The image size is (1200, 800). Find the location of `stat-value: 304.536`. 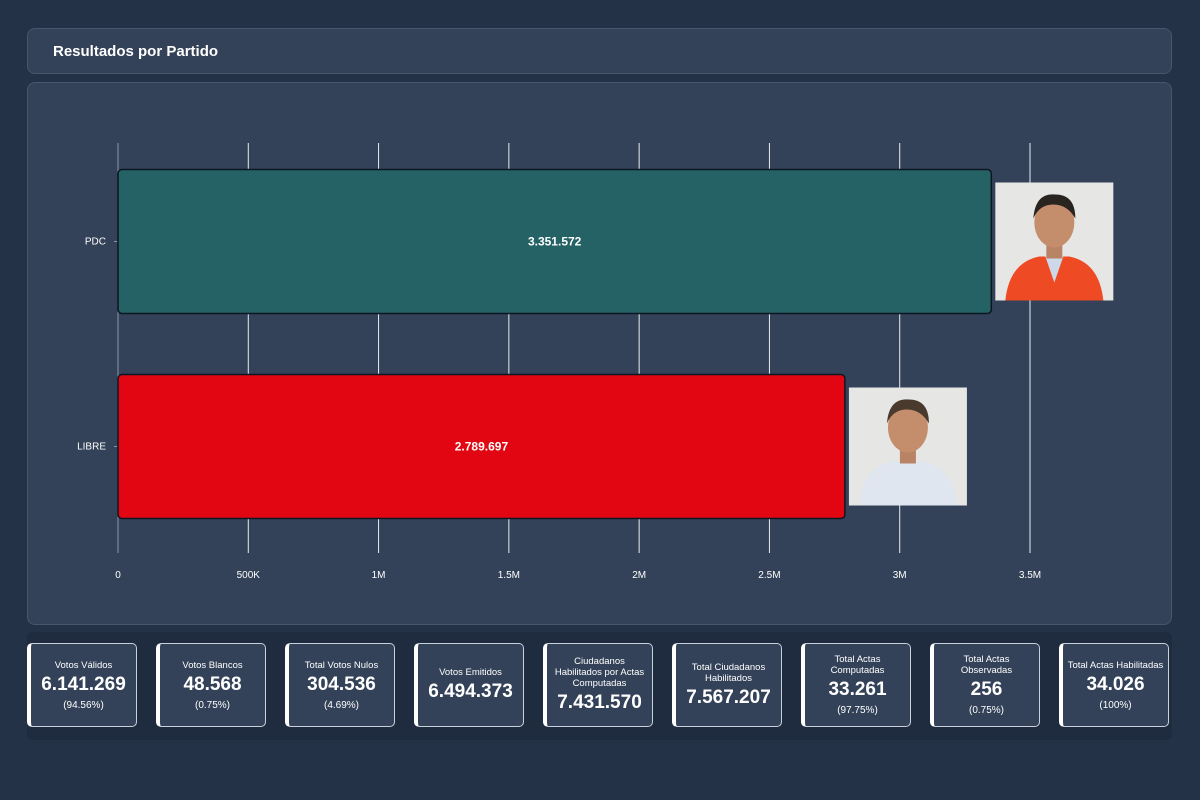

stat-value: 304.536 is located at coordinates (341, 684).